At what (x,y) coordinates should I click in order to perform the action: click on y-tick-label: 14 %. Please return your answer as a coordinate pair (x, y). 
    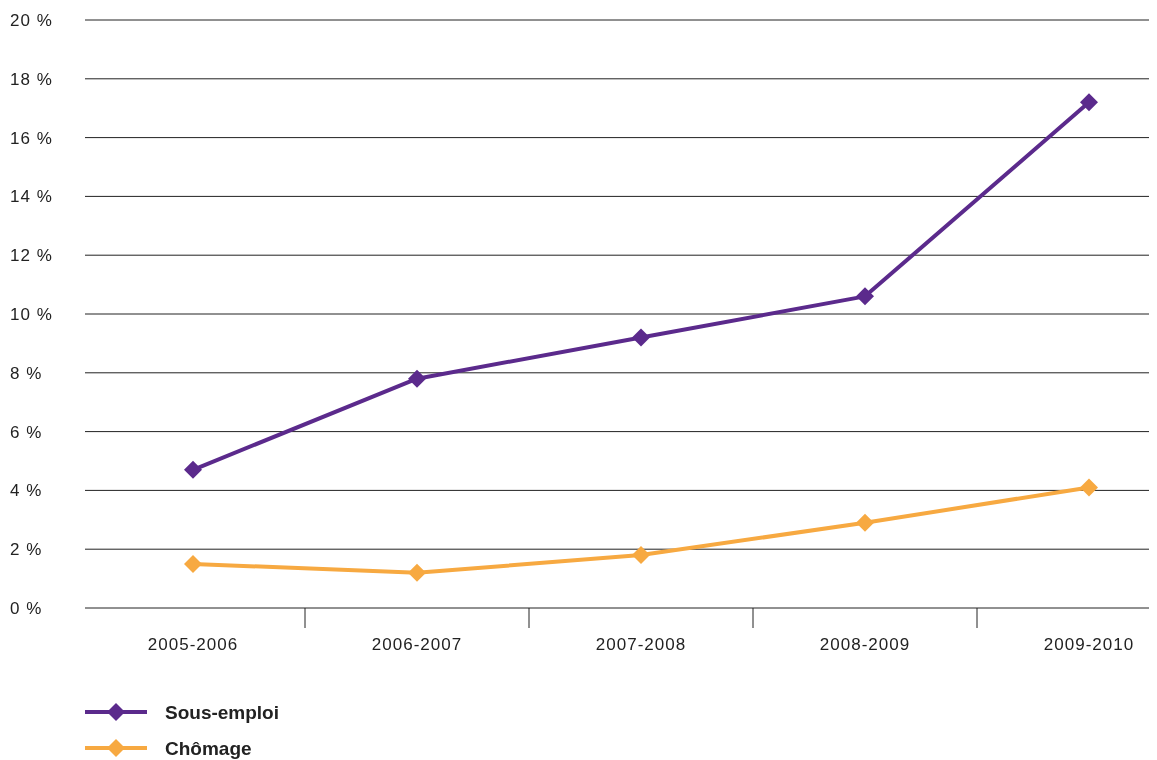
    Looking at the image, I should click on (31, 197).